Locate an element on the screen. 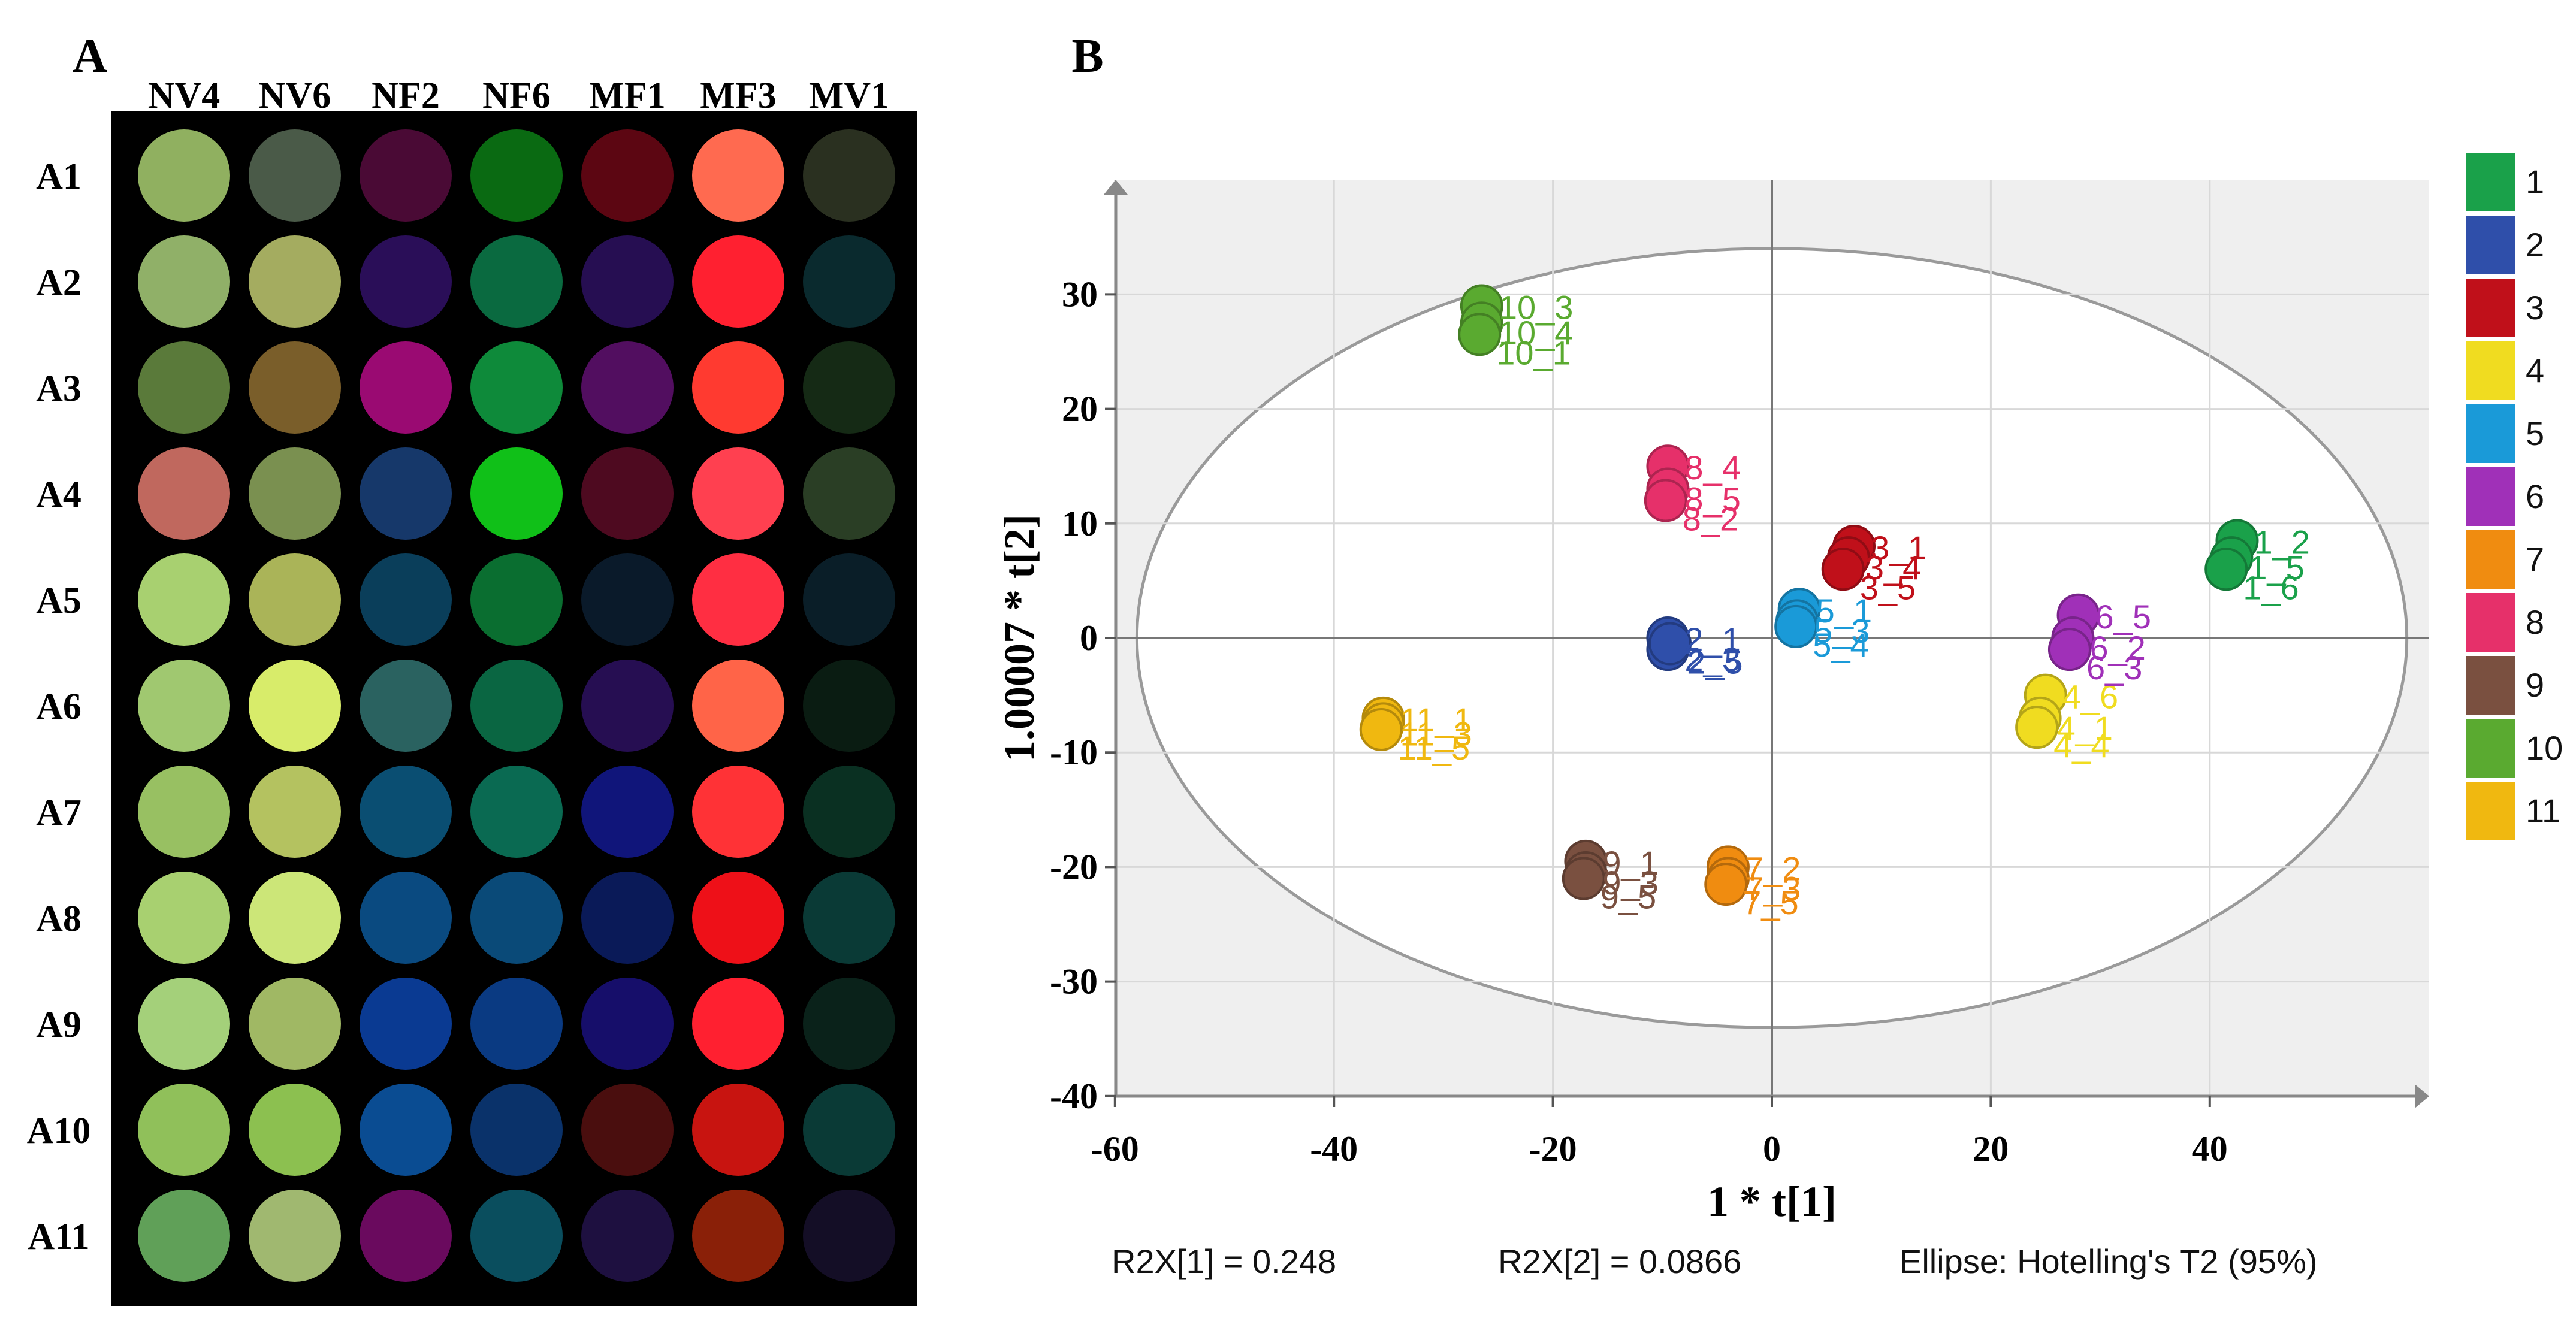 The image size is (2576, 1340). point-label: 4_6 is located at coordinates (2090, 697).